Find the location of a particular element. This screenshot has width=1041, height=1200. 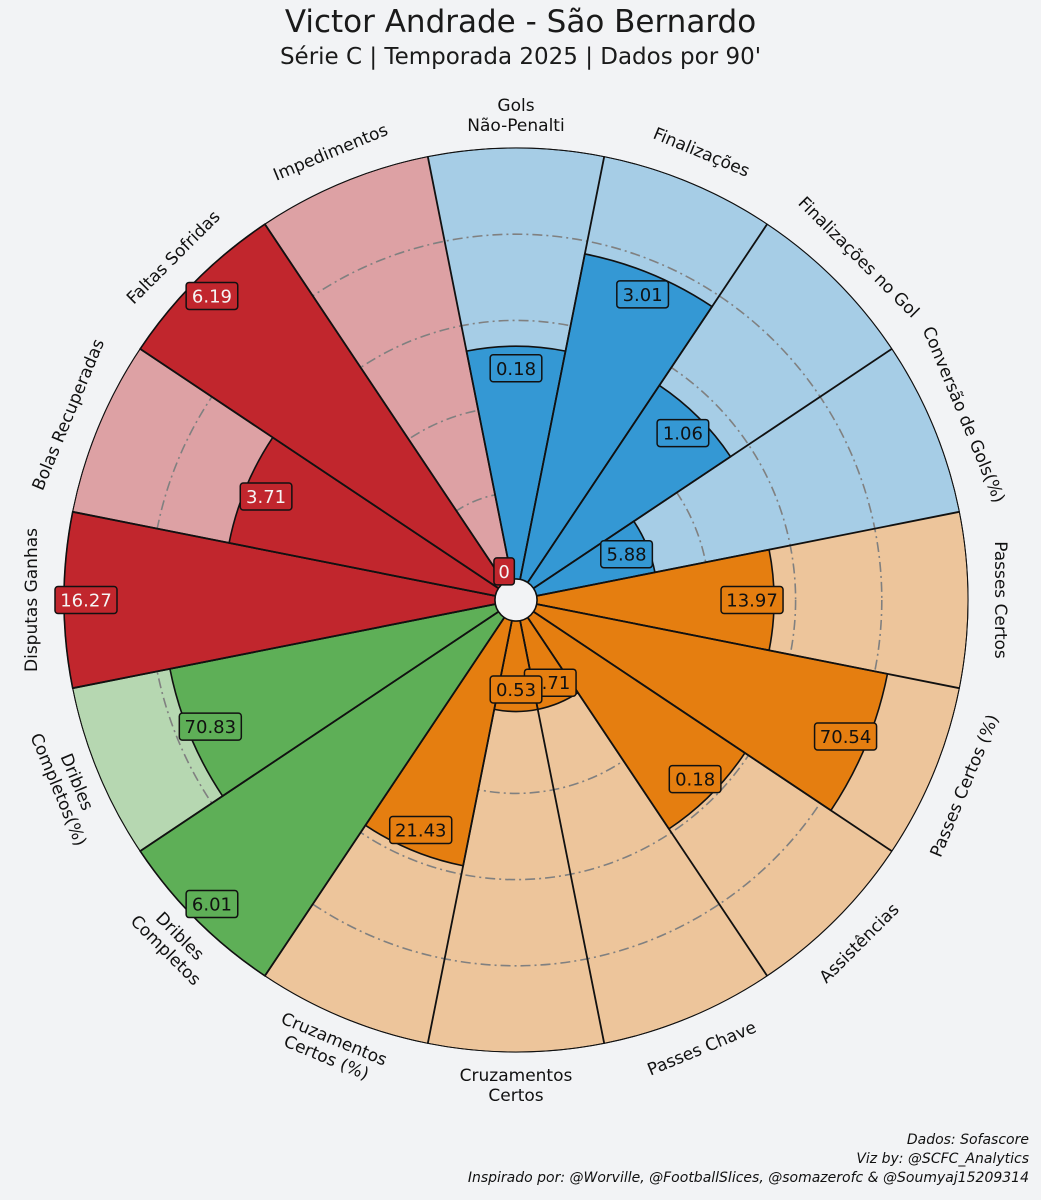

value-label-1: 3.01 is located at coordinates (643, 295).